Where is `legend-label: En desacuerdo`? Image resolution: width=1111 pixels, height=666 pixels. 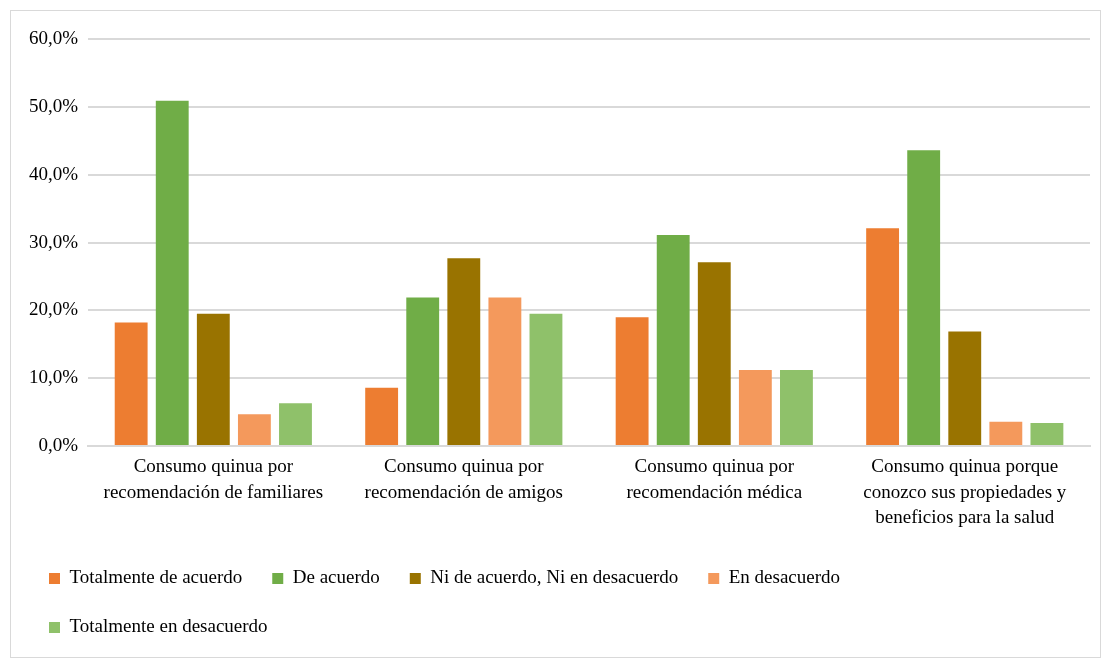
legend-label: En desacuerdo is located at coordinates (784, 577).